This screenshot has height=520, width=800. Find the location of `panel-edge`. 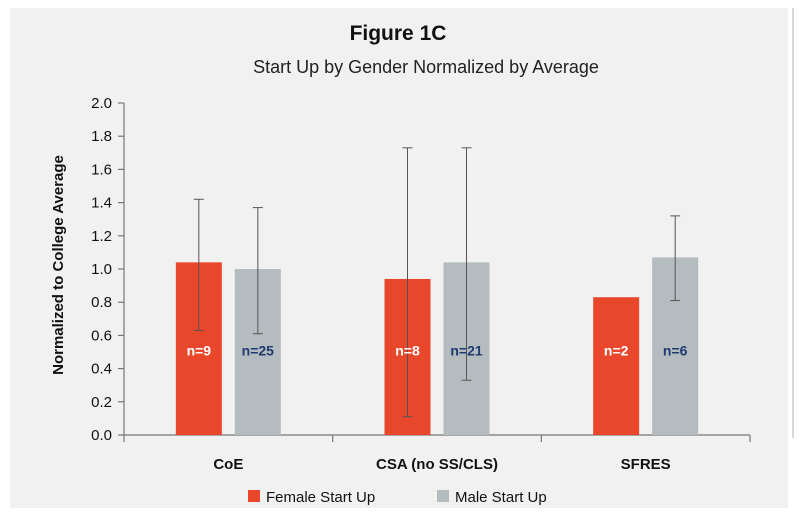

panel-edge is located at coordinates (793, 223).